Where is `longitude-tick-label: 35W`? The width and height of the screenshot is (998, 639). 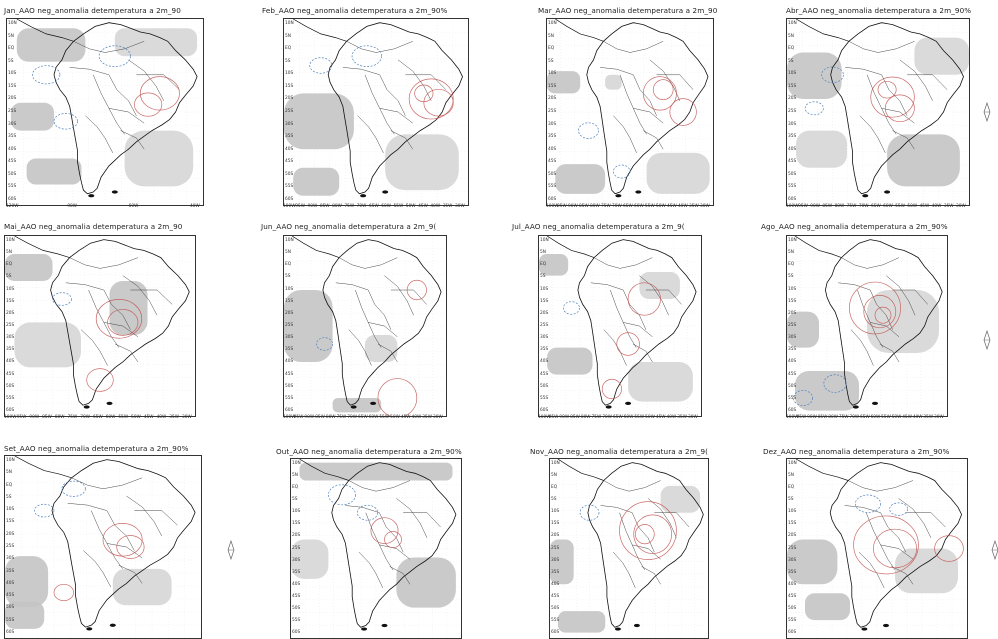 longitude-tick-label: 35W is located at coordinates (682, 417).